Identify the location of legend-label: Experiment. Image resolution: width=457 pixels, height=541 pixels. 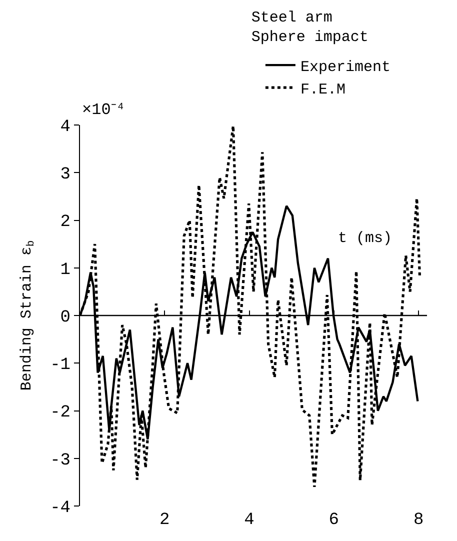
(345, 67).